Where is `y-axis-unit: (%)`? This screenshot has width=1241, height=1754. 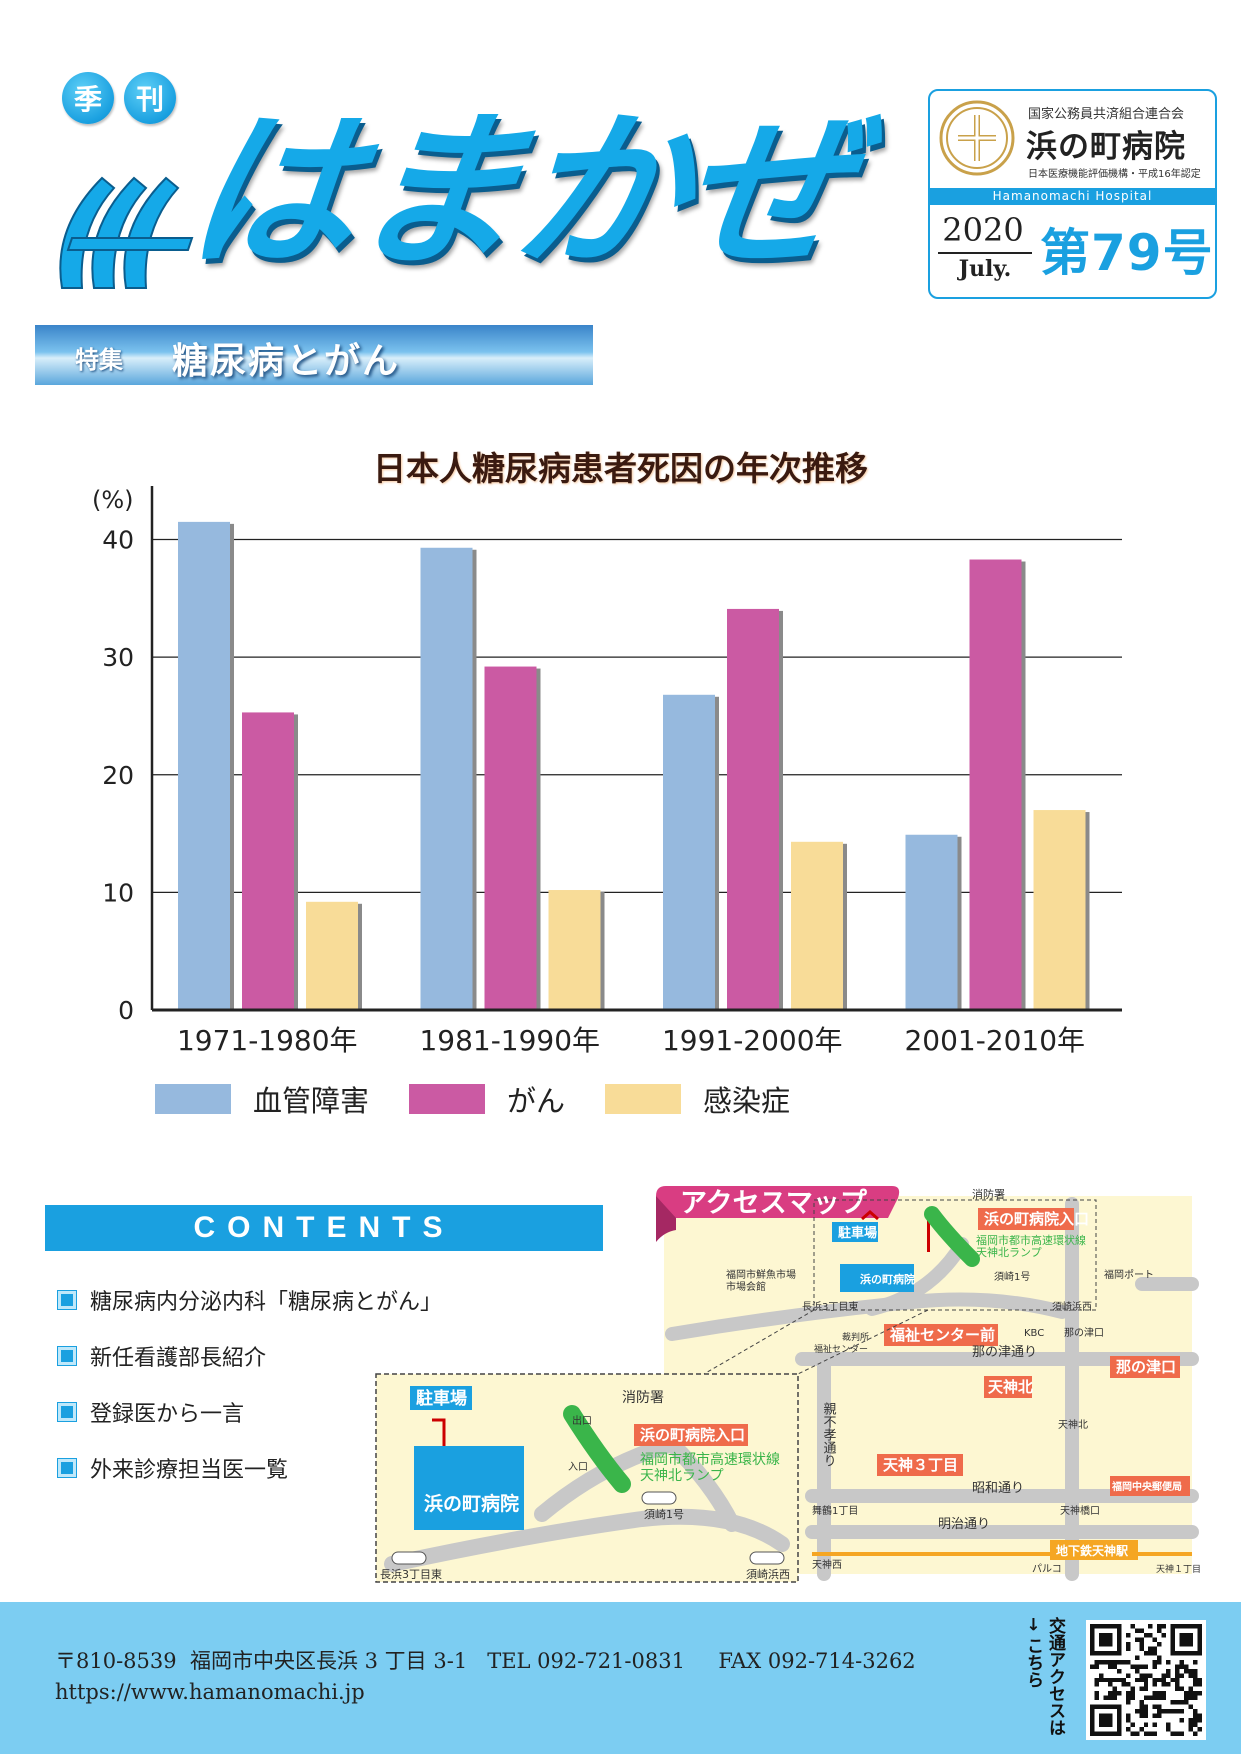
y-axis-unit: (%) is located at coordinates (113, 500).